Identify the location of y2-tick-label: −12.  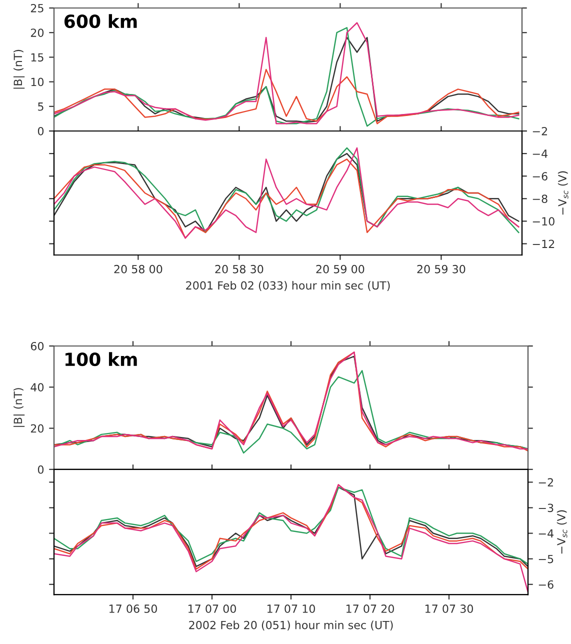
(543, 244).